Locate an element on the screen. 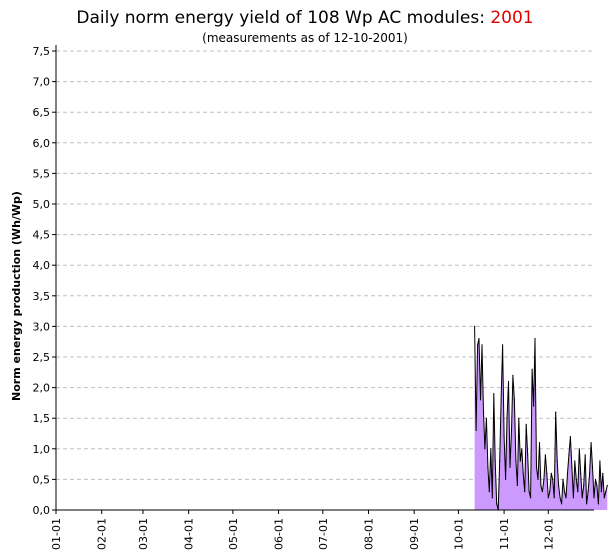 The image size is (610, 560). series-area is located at coordinates (541, 418).